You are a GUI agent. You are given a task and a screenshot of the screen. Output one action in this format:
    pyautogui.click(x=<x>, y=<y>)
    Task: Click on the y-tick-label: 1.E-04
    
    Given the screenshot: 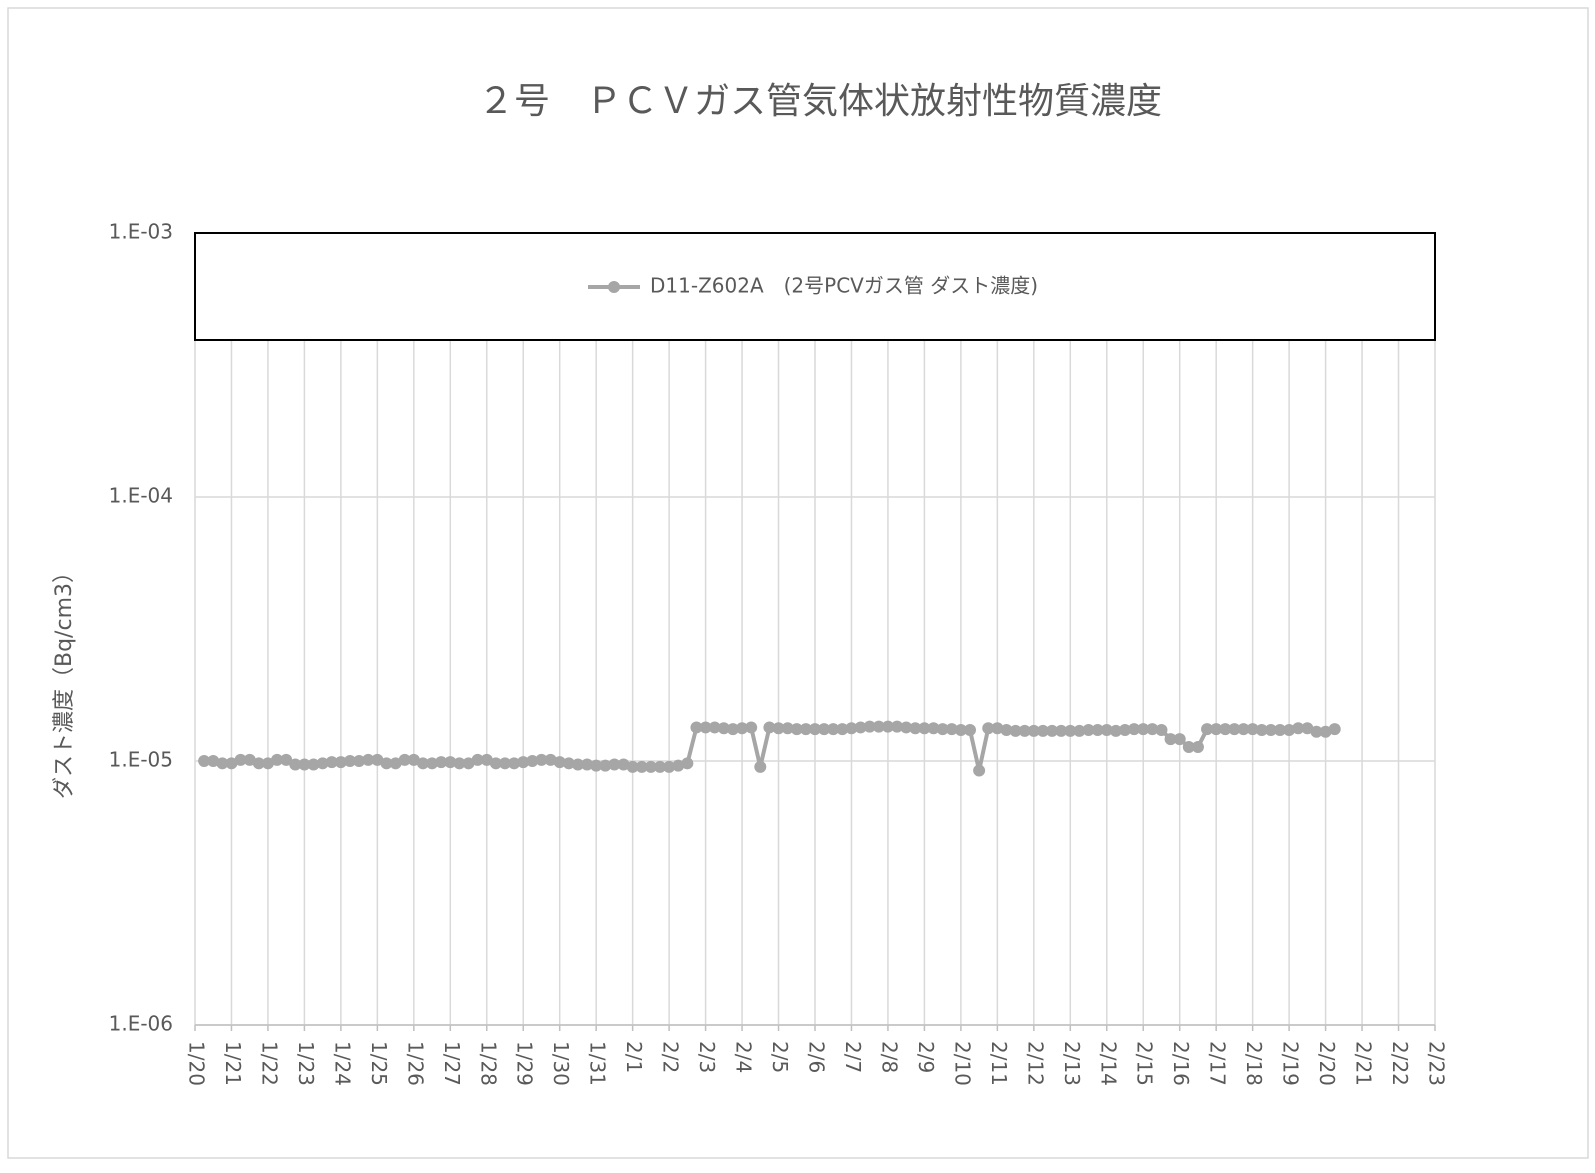 What is the action you would take?
    pyautogui.click(x=141, y=496)
    